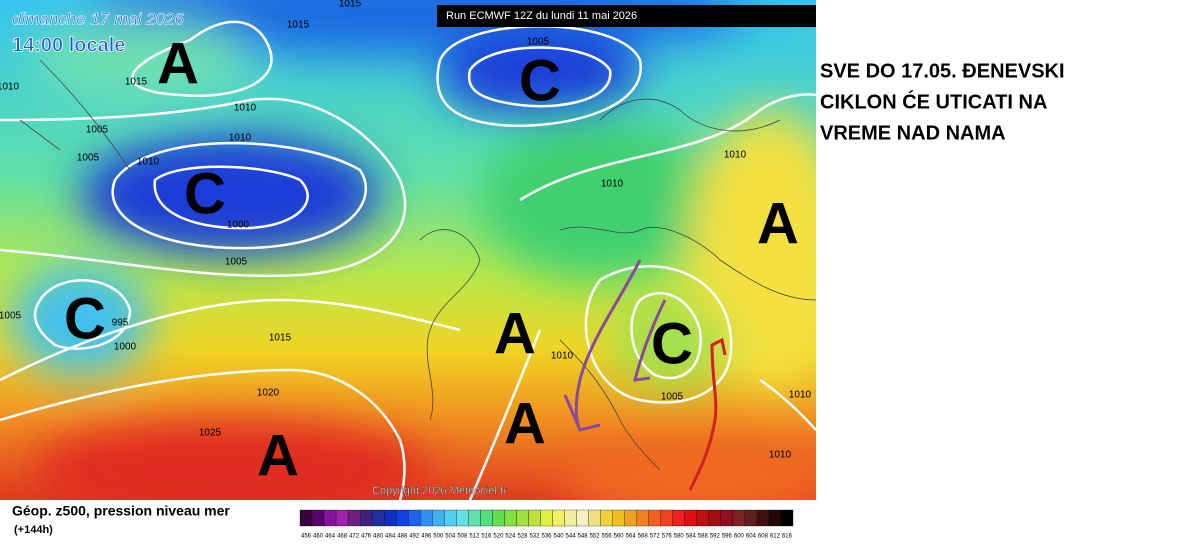 Image resolution: width=1200 pixels, height=549 pixels. What do you see at coordinates (268, 393) in the screenshot?
I see `isobar-label: 1020` at bounding box center [268, 393].